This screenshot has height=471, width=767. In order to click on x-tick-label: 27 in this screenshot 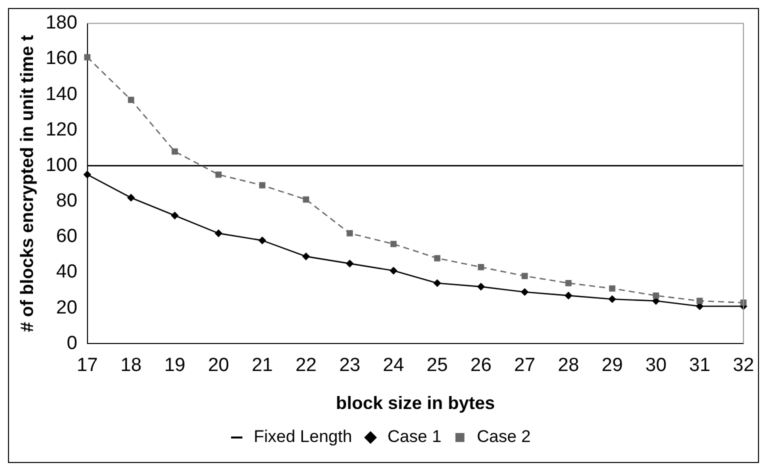, I will do `click(525, 365)`.